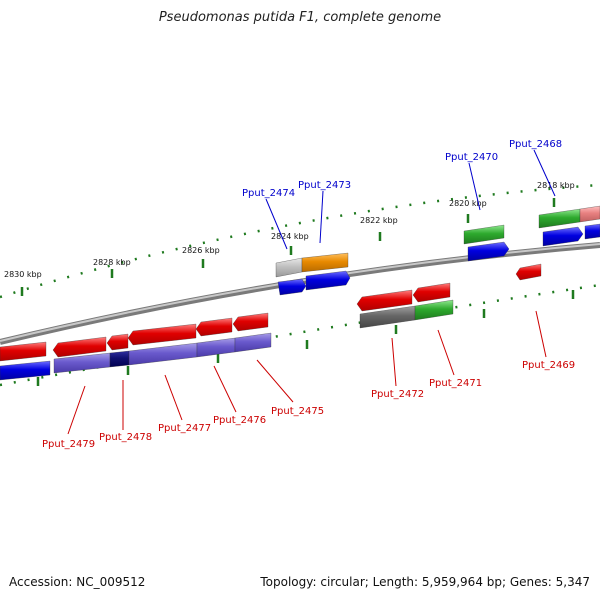  What do you see at coordinates (379, 220) in the screenshot?
I see `scale-label-2822: 2822 kbp` at bounding box center [379, 220].